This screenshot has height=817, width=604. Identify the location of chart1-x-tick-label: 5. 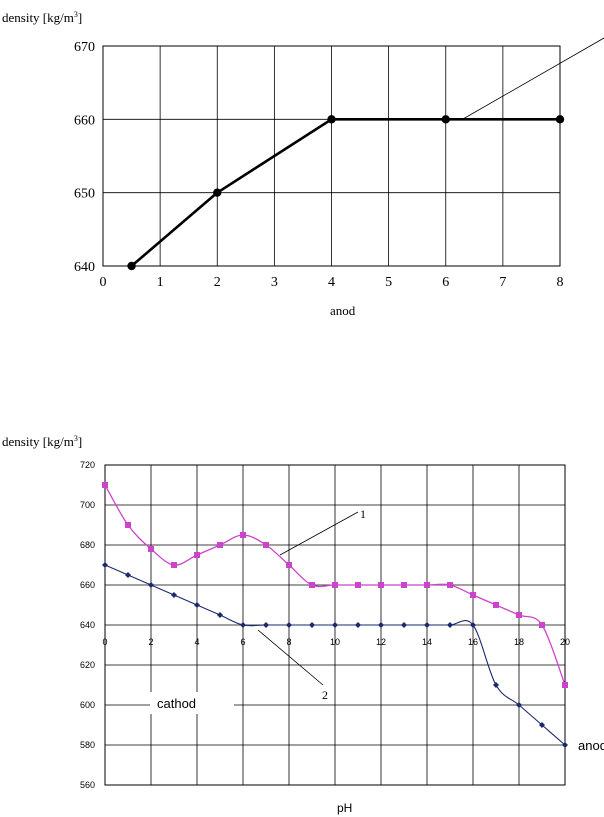
(388, 282).